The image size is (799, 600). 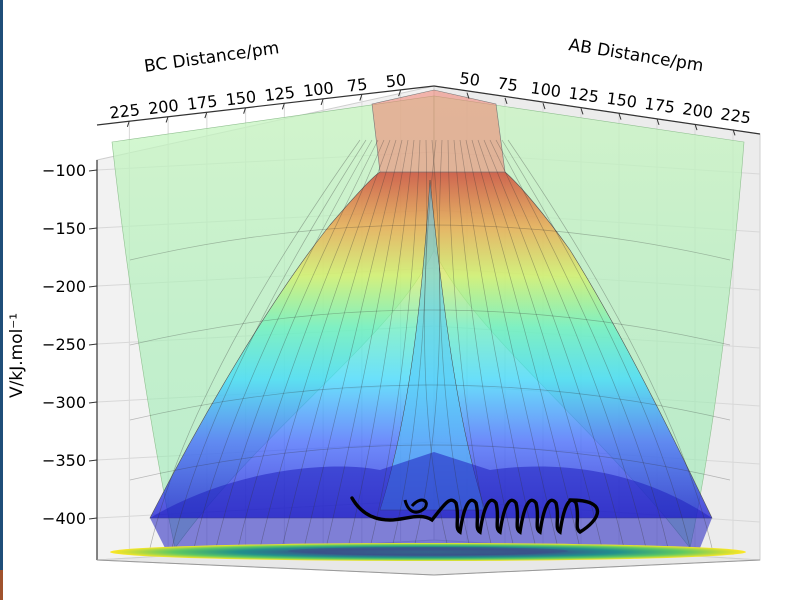 I want to click on bc-axis-ticks: 225 200 175 150 125 100 75 50, so click(x=257, y=98).